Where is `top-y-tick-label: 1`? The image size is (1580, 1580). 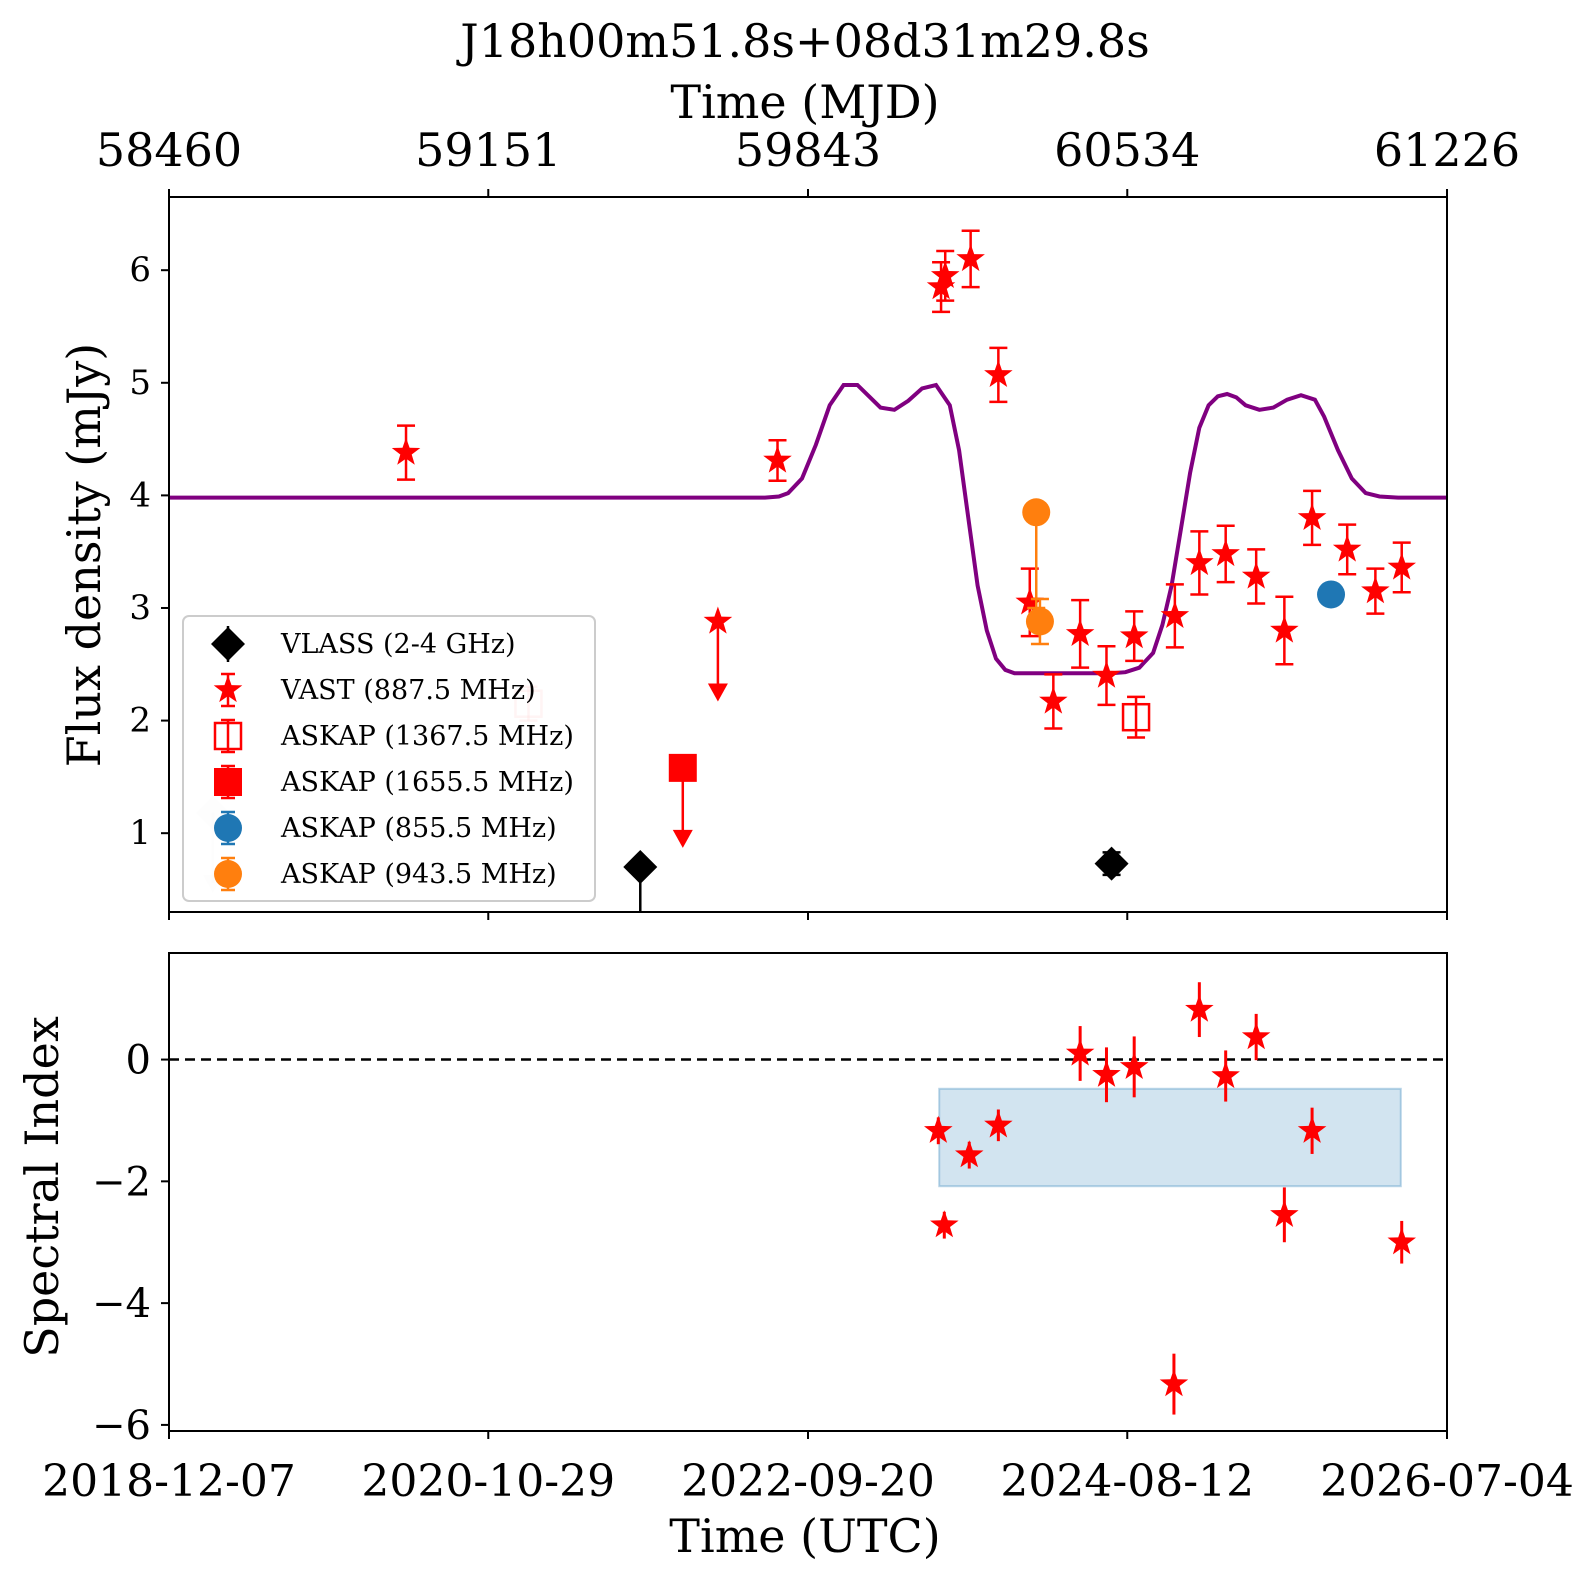
top-y-tick-label: 1 is located at coordinates (140, 833).